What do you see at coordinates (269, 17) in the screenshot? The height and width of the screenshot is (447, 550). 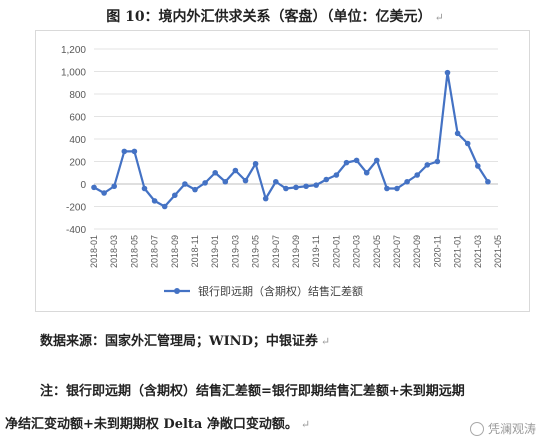 I see `figure-title-text: 图 10：境内外汇供求关系（客盘）（单位：亿美元）` at bounding box center [269, 17].